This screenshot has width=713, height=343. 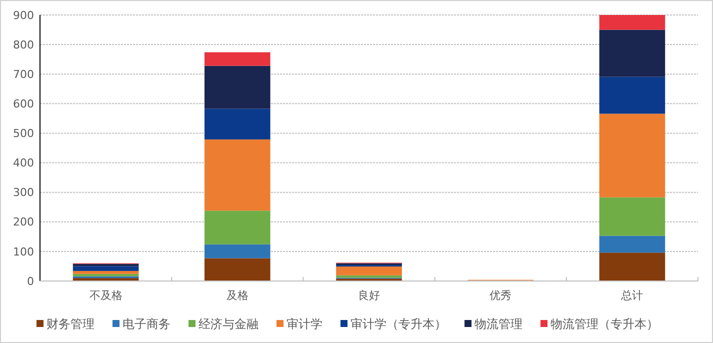 What do you see at coordinates (23, 74) in the screenshot?
I see `y-tick-label: 700` at bounding box center [23, 74].